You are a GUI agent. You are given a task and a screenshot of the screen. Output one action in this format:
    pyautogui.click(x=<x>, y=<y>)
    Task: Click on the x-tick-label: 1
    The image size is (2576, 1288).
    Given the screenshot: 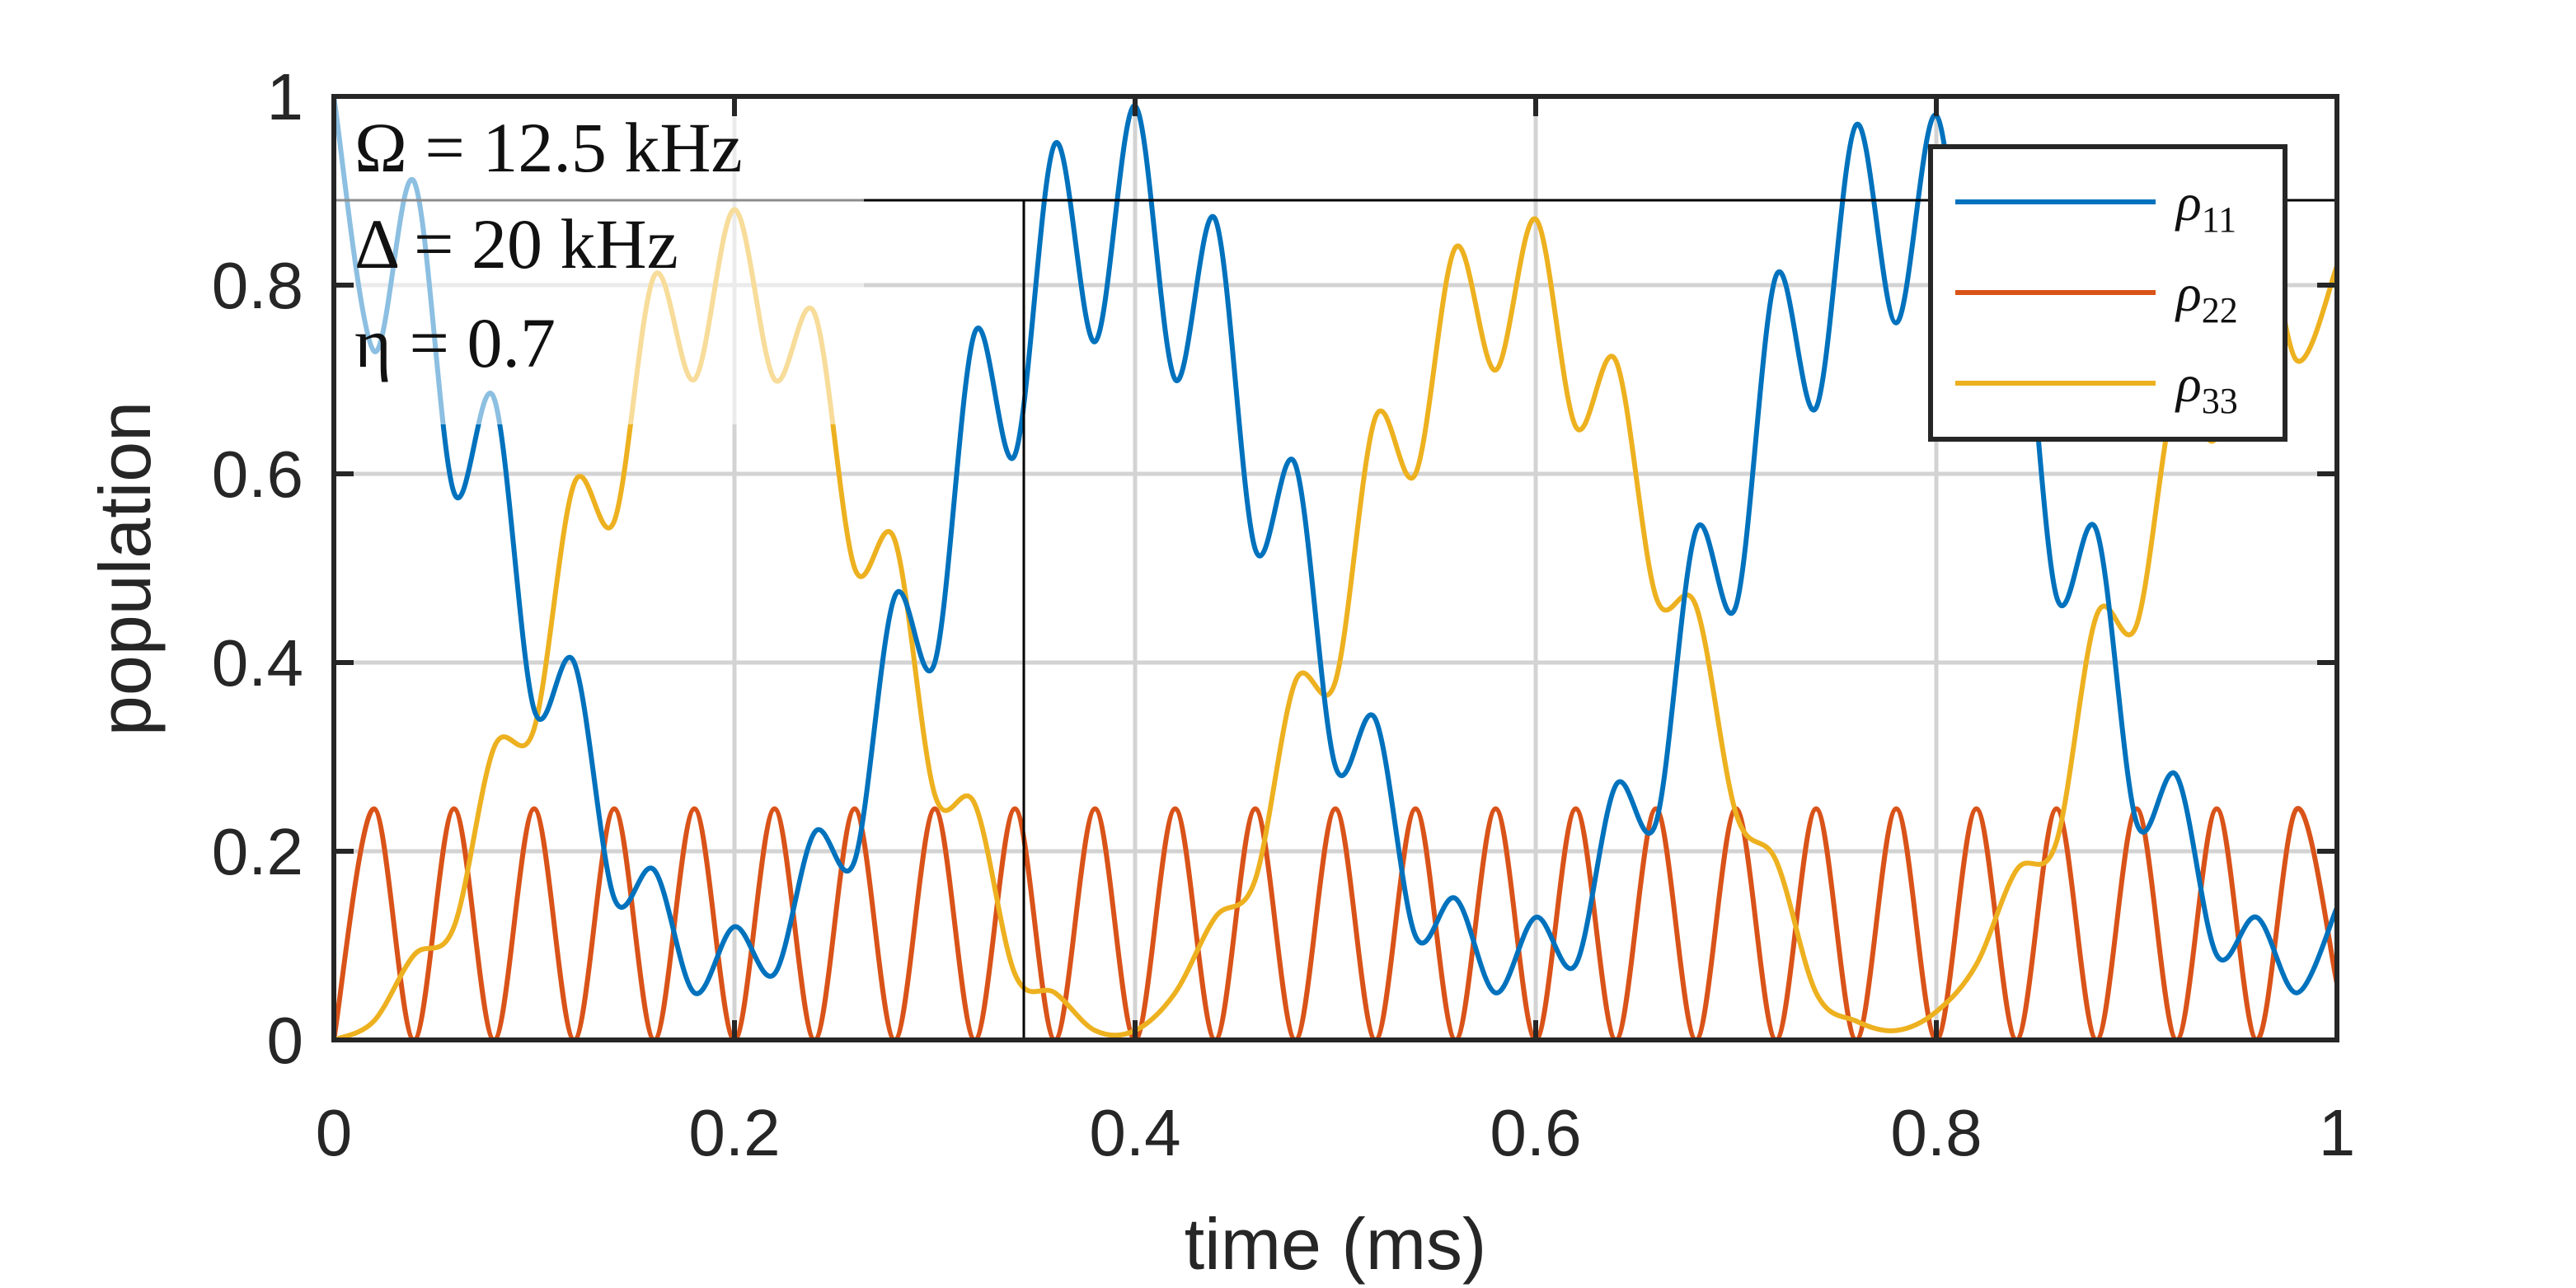 What is the action you would take?
    pyautogui.click(x=2338, y=1132)
    